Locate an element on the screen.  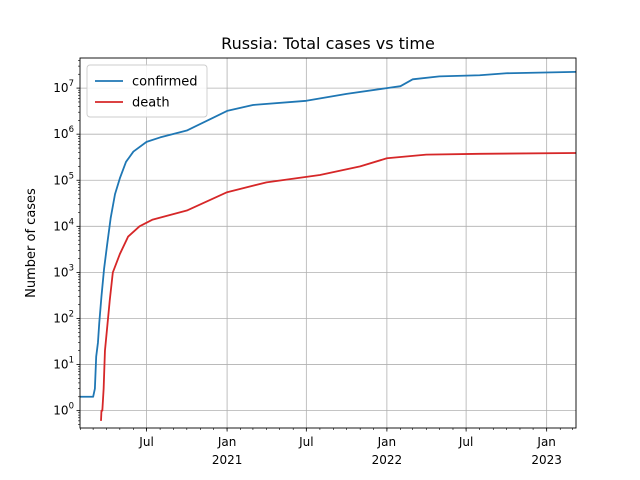
x-tick-year-label: 2022 is located at coordinates (387, 460).